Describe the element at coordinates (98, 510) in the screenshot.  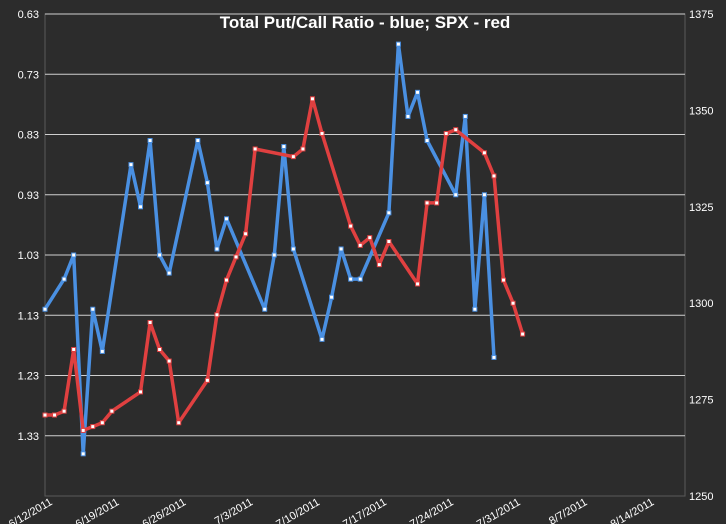
I see `x-tick-label: 6/19/2011` at that location.